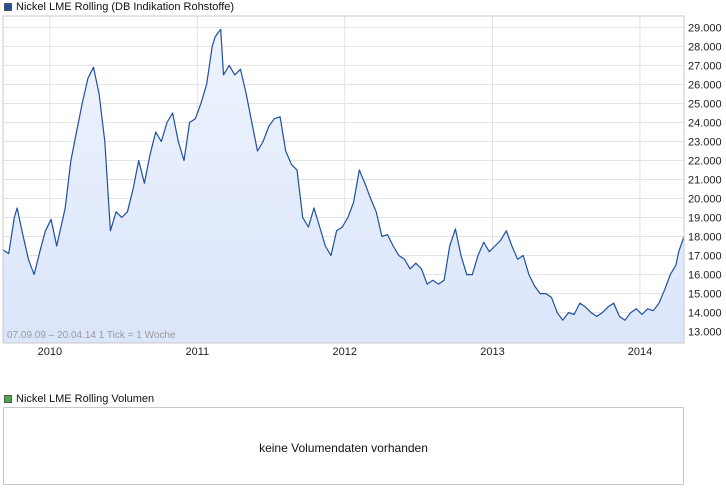 This screenshot has height=496, width=726. Describe the element at coordinates (85, 399) in the screenshot. I see `volume-chart-title: Nickel LME Rolling Volumen` at that location.